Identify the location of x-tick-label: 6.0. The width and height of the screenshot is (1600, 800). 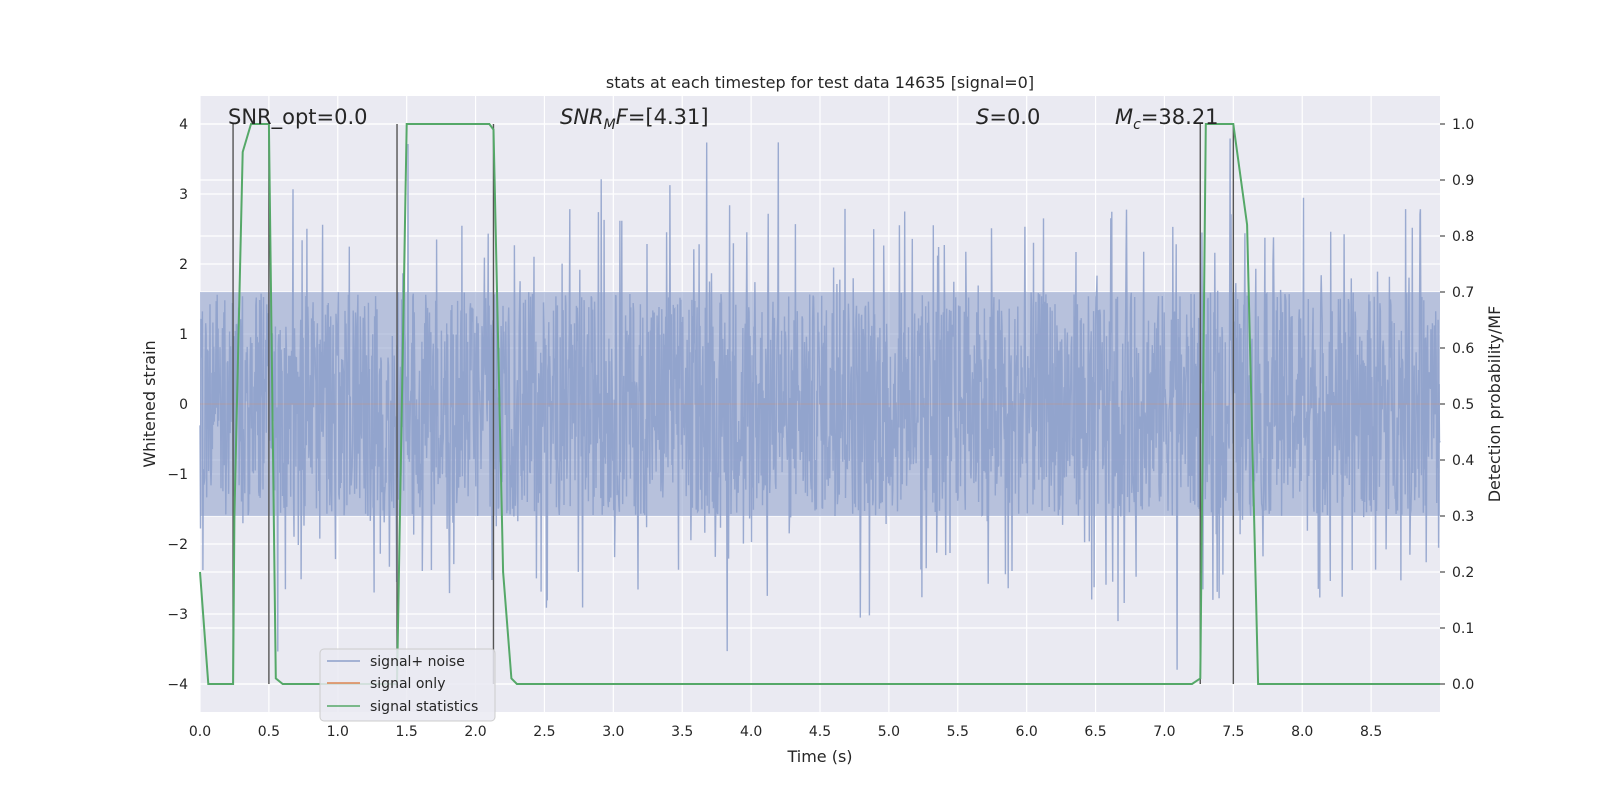
(1027, 732).